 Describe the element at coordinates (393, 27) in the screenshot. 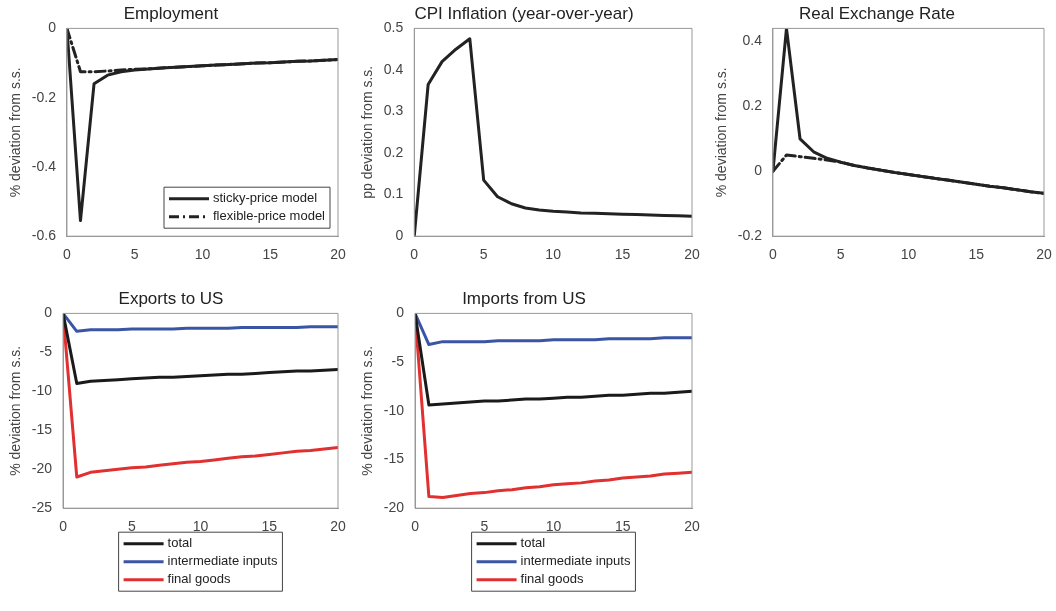

I see `y-tick-label: 0.5` at that location.